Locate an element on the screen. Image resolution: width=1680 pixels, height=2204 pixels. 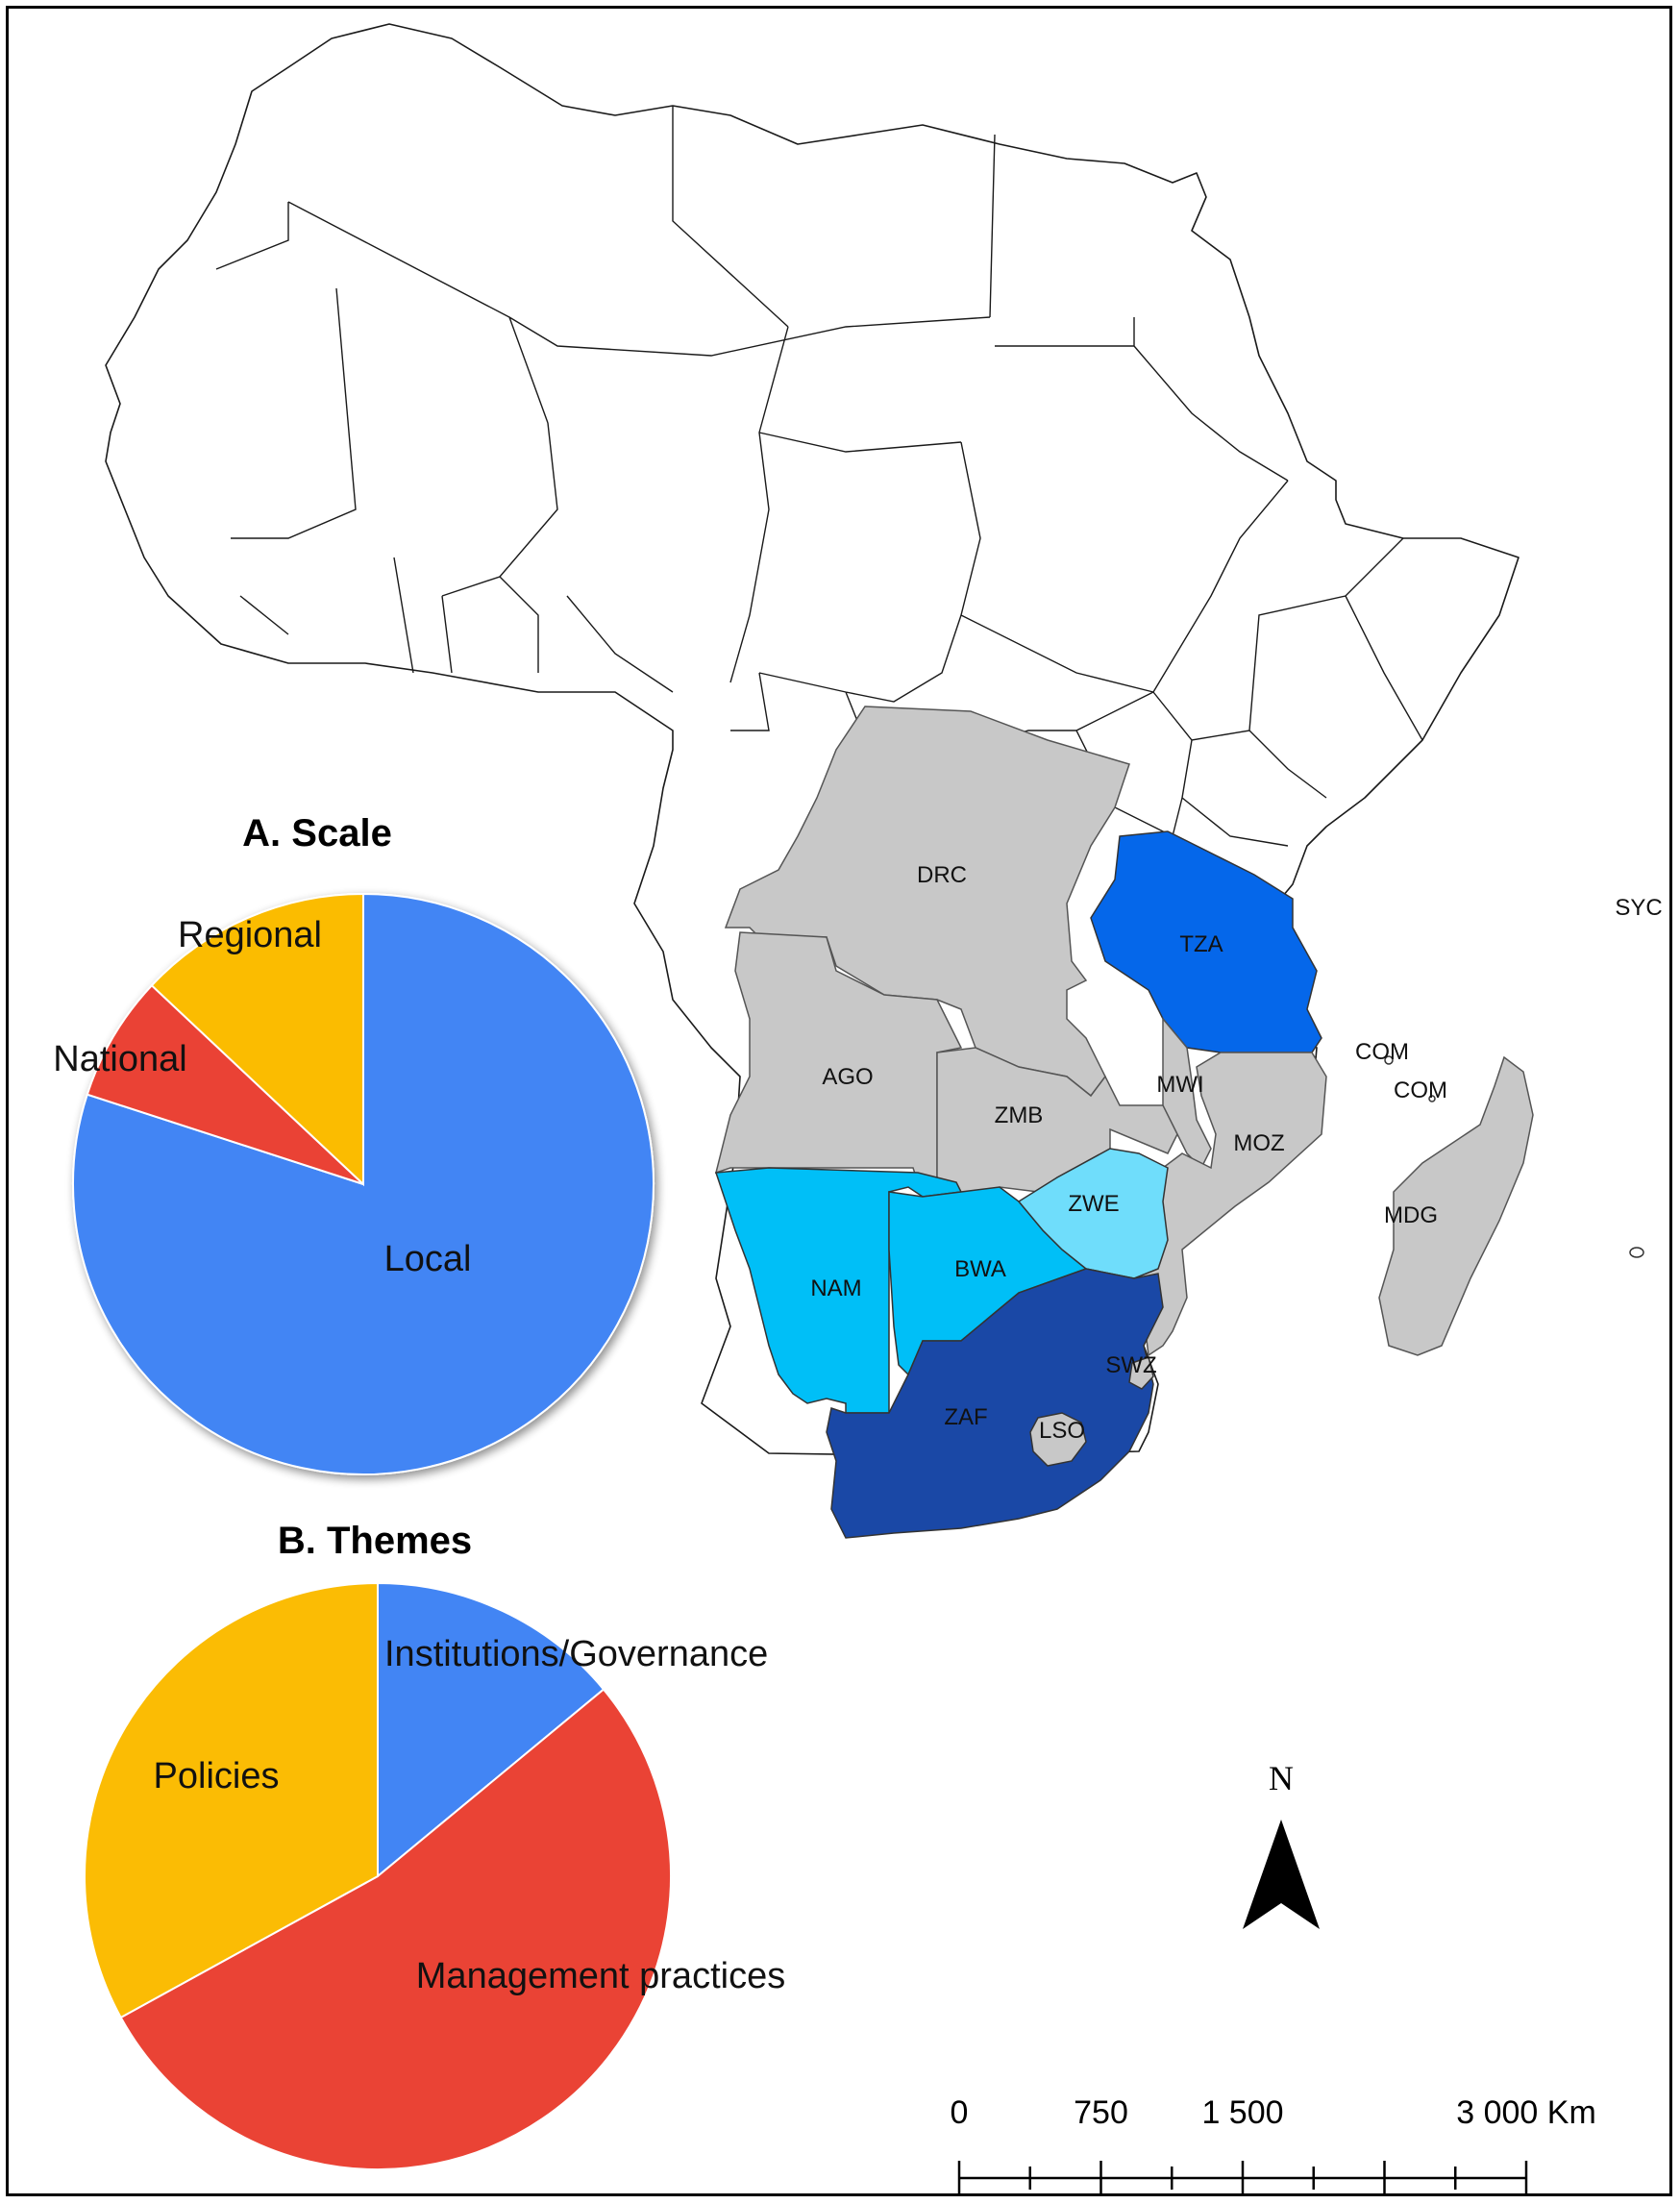
country-lso is located at coordinates (1058, 1439).